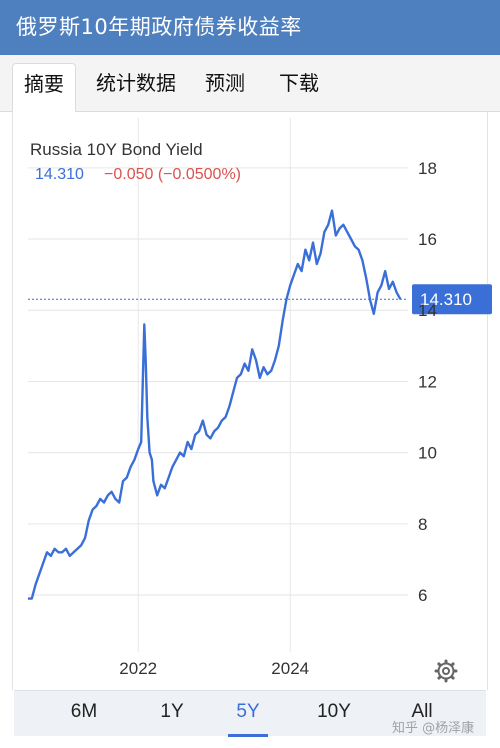 This screenshot has width=500, height=748. I want to click on last-value-marker, so click(452, 299).